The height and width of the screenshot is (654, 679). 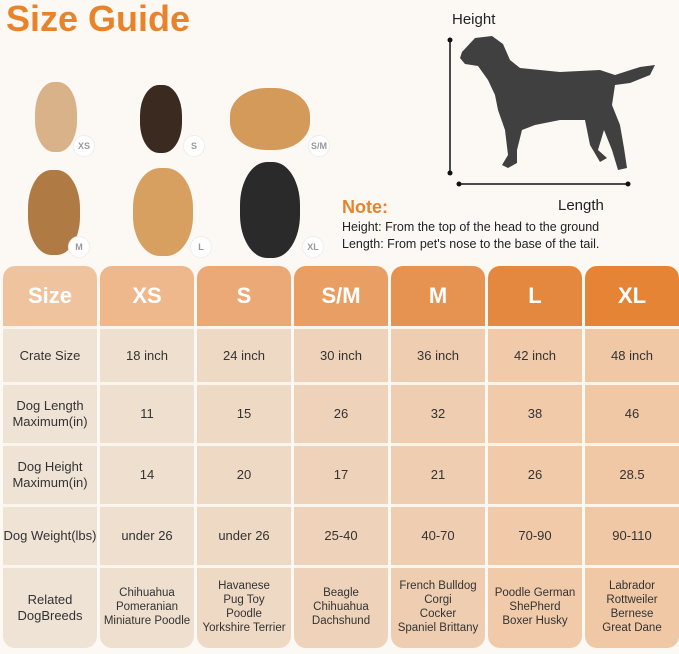 I want to click on height-label: Height, so click(x=474, y=19).